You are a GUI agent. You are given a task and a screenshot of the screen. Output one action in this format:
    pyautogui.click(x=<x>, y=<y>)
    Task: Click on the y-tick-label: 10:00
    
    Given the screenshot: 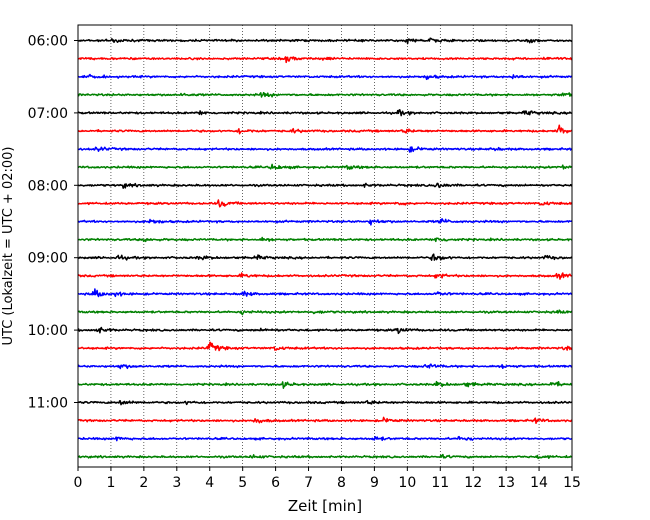 What is the action you would take?
    pyautogui.click(x=48, y=331)
    